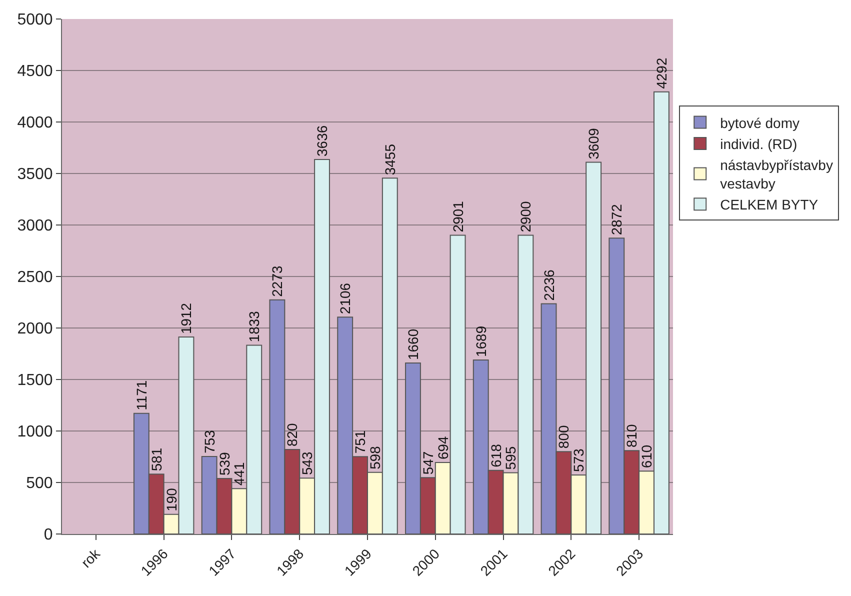 This screenshot has width=851, height=596. I want to click on y-tick-label: 2500, so click(35, 277).